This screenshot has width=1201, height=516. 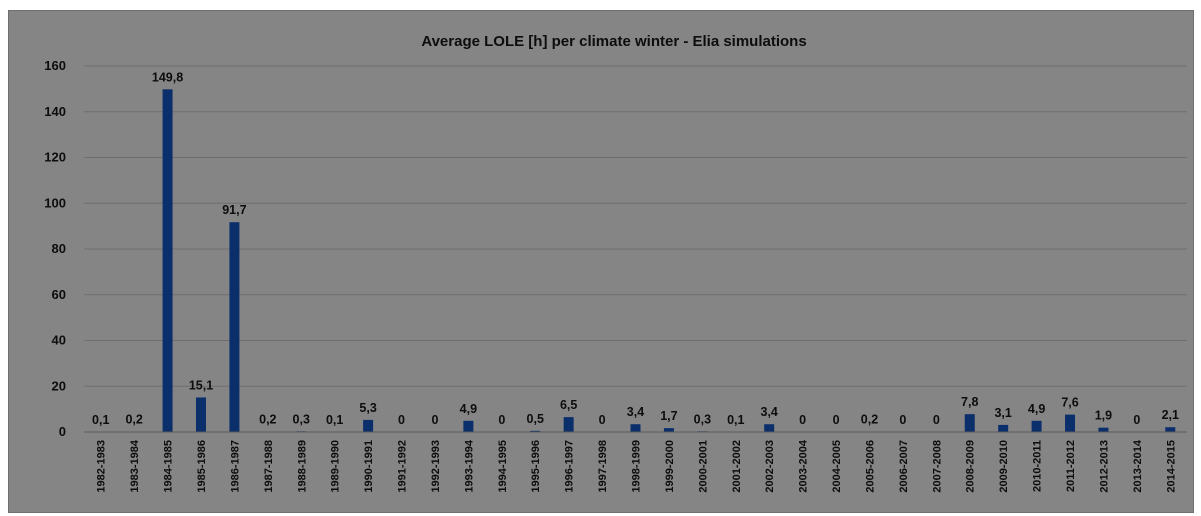 I want to click on x-tick-label: 1991-1992, so click(x=403, y=466).